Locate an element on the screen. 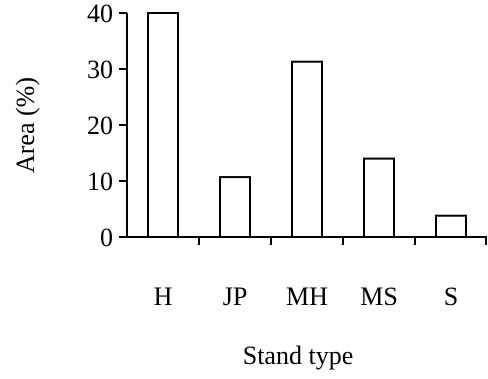 The image size is (488, 379). y-axis-label: Area (%) is located at coordinates (25, 125).